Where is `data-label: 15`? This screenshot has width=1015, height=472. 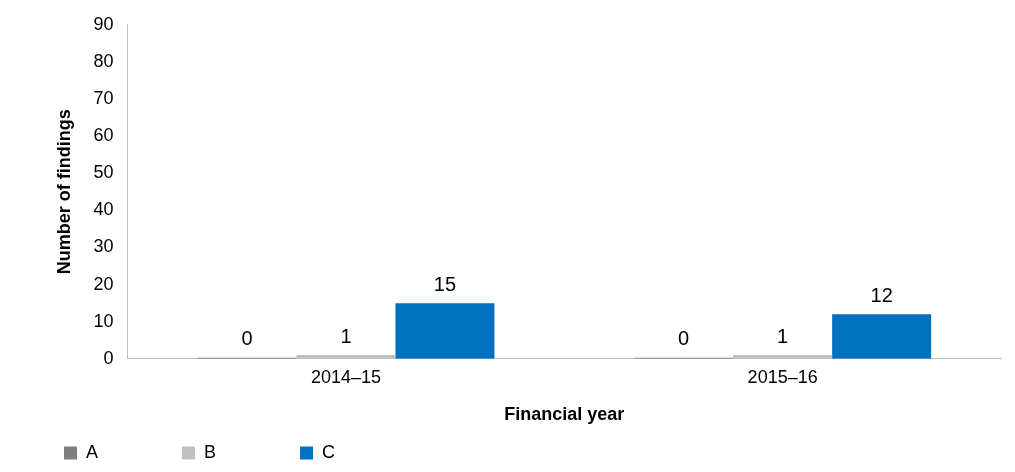 data-label: 15 is located at coordinates (445, 283).